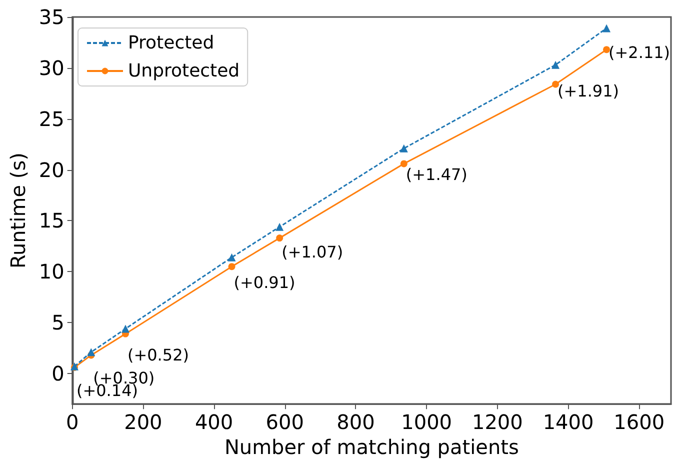 The height and width of the screenshot is (462, 673). Describe the element at coordinates (371, 447) in the screenshot. I see `x-axis-title: Number of matching patients` at that location.